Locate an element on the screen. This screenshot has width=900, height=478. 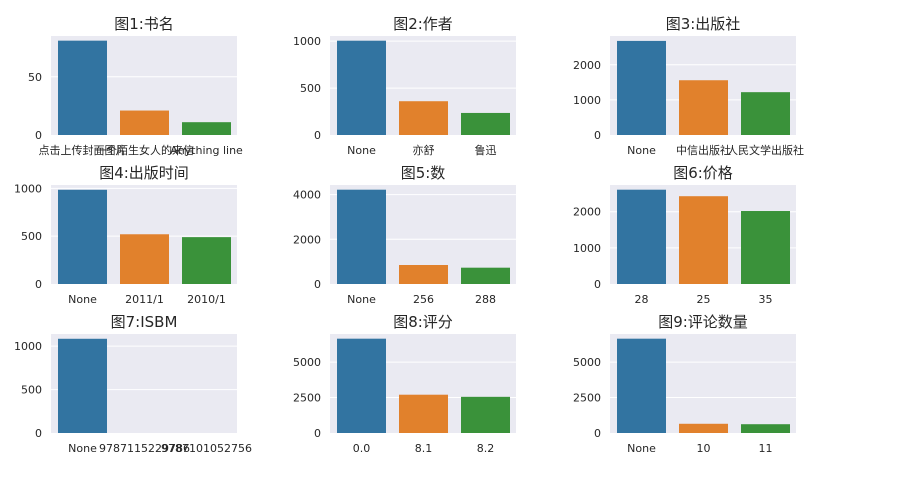
x-tick-label: 8.1 is located at coordinates (424, 448).